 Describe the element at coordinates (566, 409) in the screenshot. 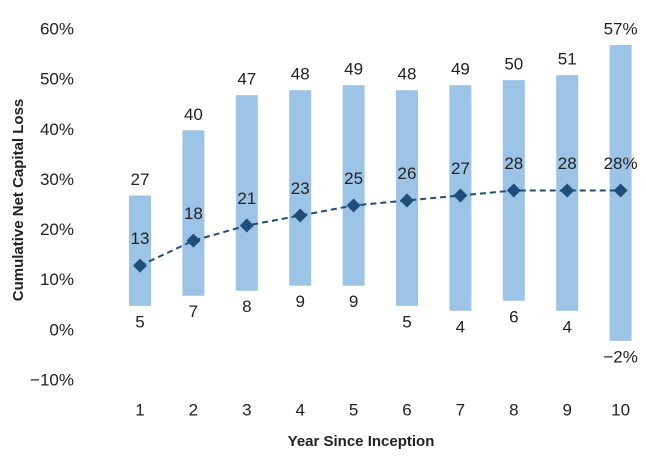

I see `x-tick-label: 9` at that location.